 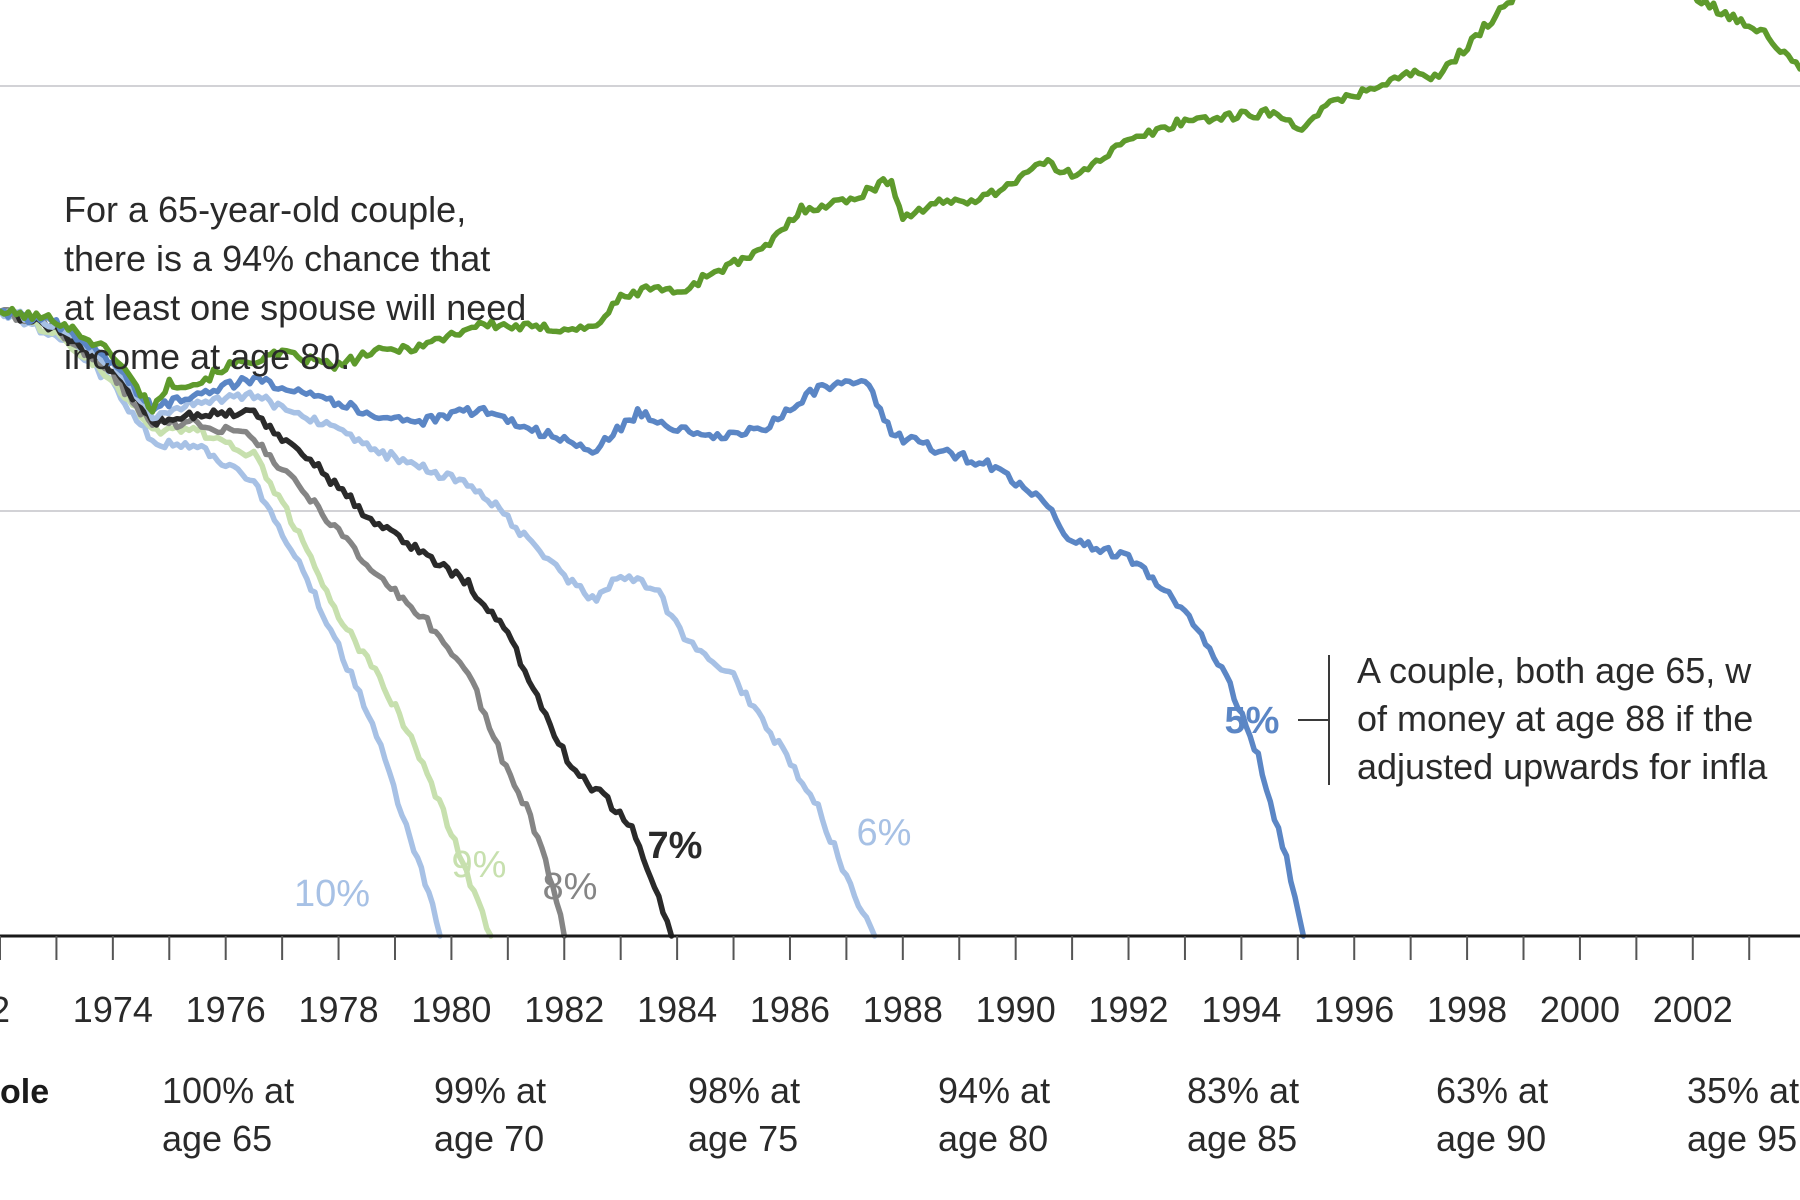 I want to click on probability-line2: age 85, so click(x=1242, y=1138).